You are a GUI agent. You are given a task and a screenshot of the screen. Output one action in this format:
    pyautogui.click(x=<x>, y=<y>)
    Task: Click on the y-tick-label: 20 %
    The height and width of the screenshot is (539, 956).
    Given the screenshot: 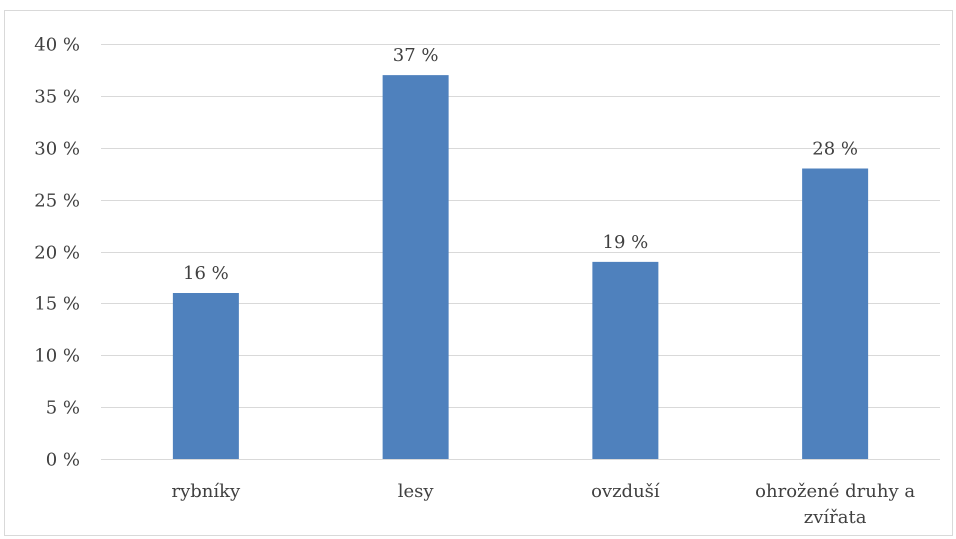 What is the action you would take?
    pyautogui.click(x=57, y=253)
    